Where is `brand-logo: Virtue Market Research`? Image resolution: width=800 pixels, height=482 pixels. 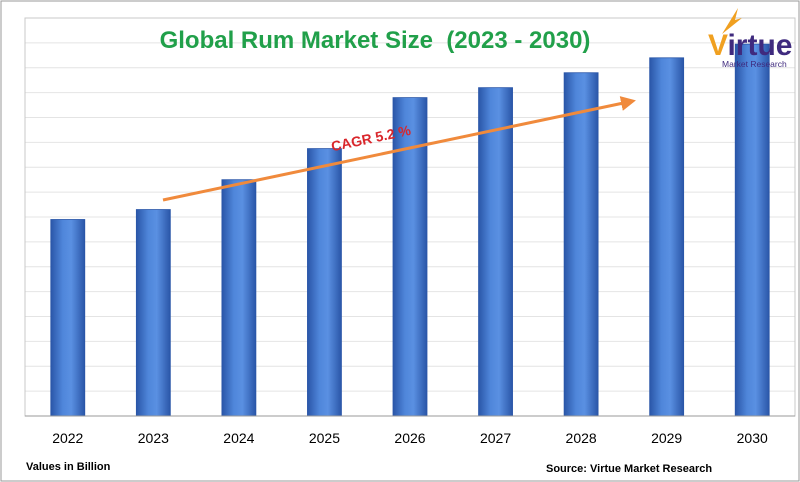
brand-logo: Virtue Market Research is located at coordinates (750, 38).